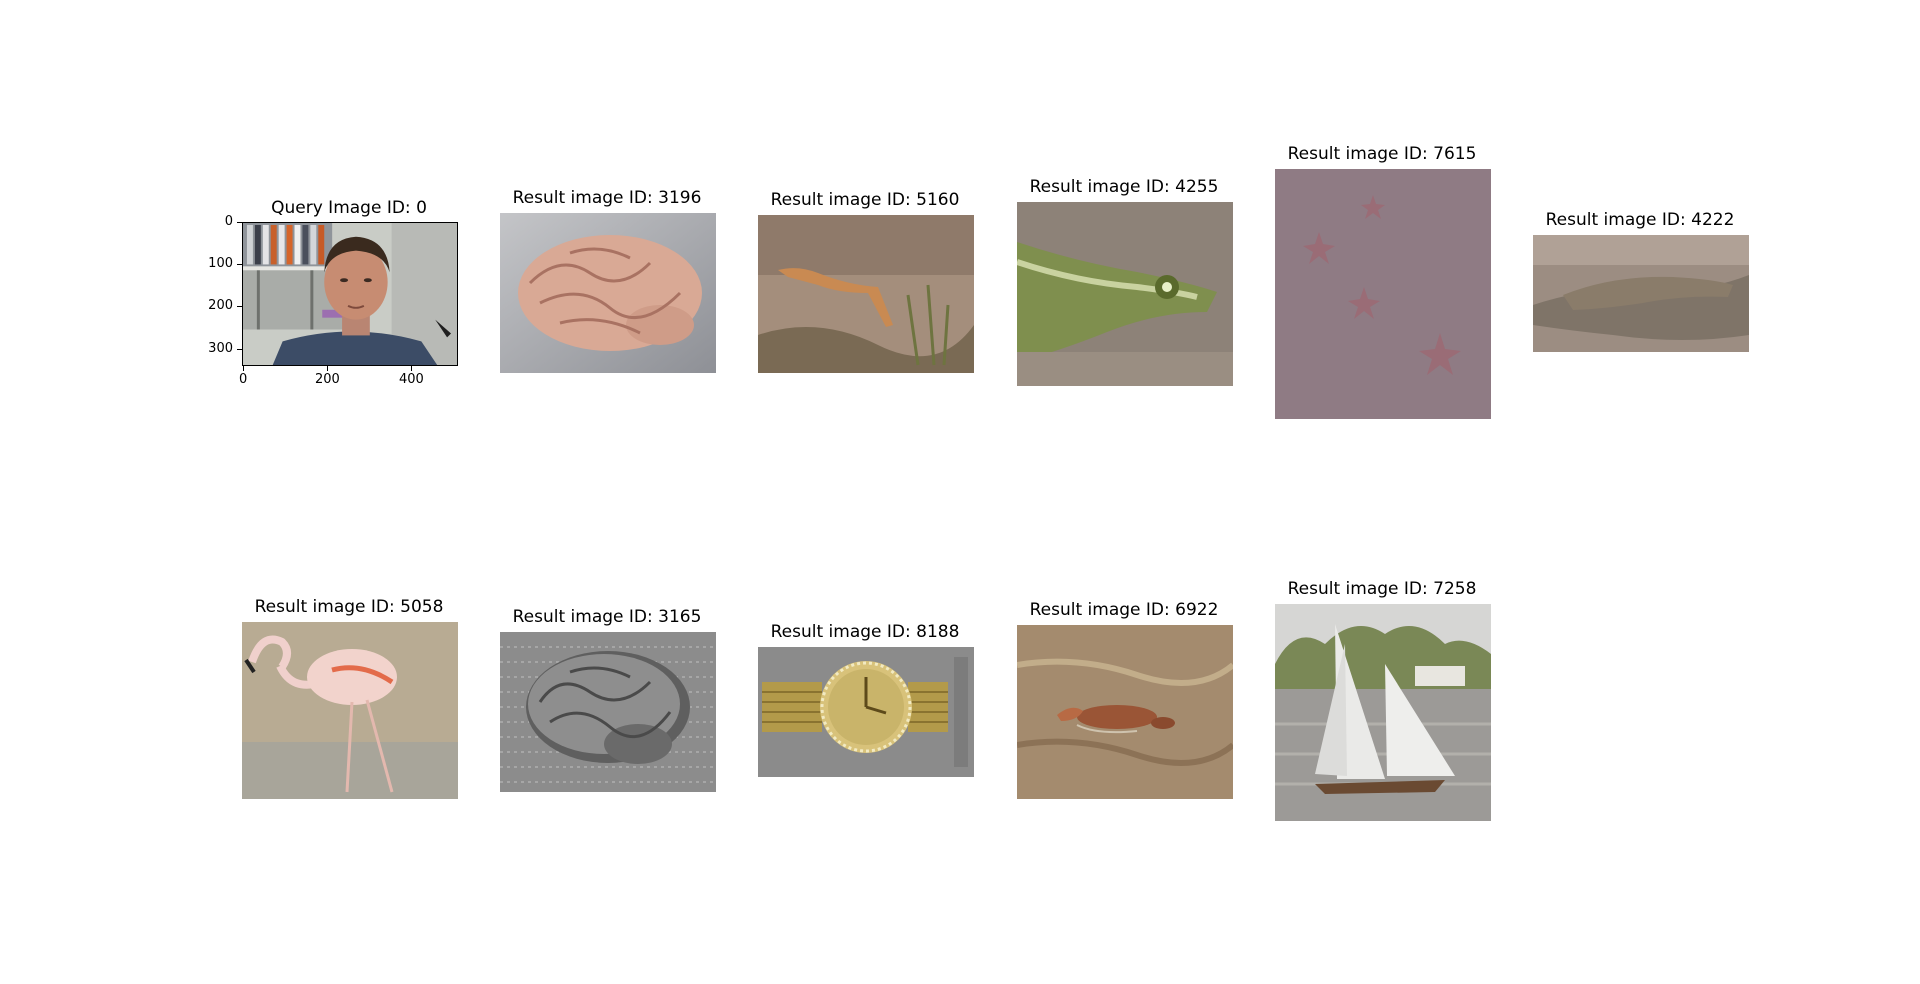 Image resolution: width=1920 pixels, height=984 pixels. What do you see at coordinates (607, 617) in the screenshot?
I see `result-title-3165: Result image ID: 3165` at bounding box center [607, 617].